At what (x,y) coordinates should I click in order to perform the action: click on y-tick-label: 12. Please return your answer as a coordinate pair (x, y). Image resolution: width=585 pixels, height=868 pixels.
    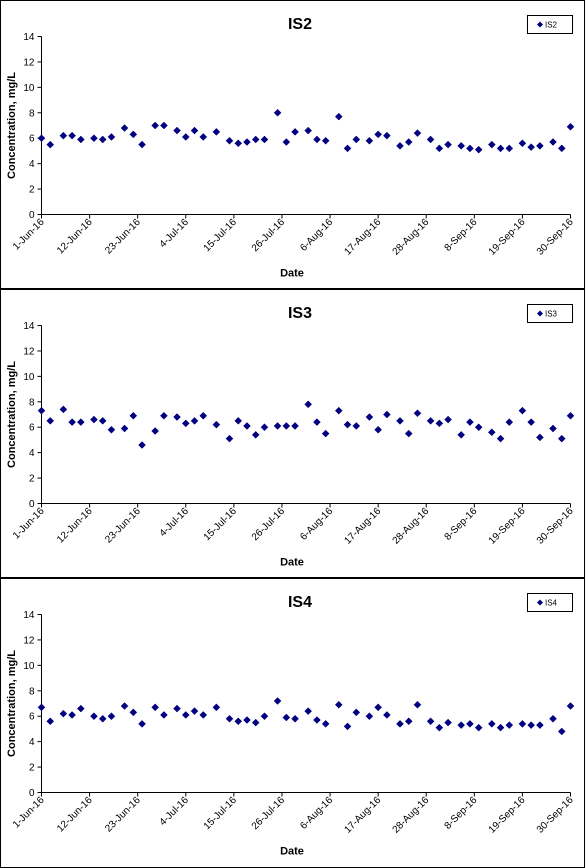
    Looking at the image, I should click on (29, 351).